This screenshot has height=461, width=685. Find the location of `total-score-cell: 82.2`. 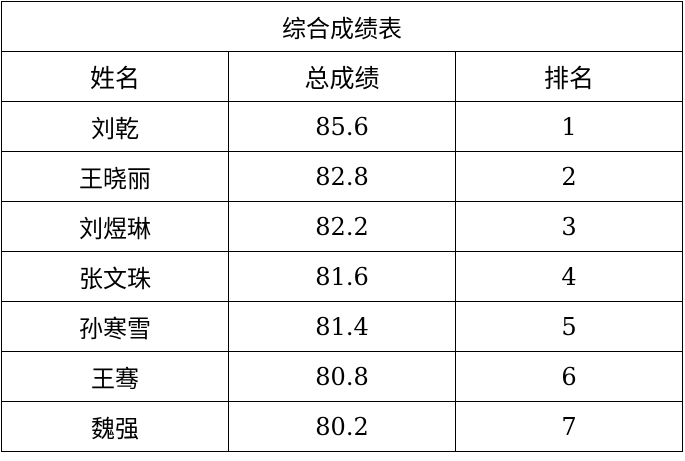

total-score-cell: 82.2 is located at coordinates (342, 226).